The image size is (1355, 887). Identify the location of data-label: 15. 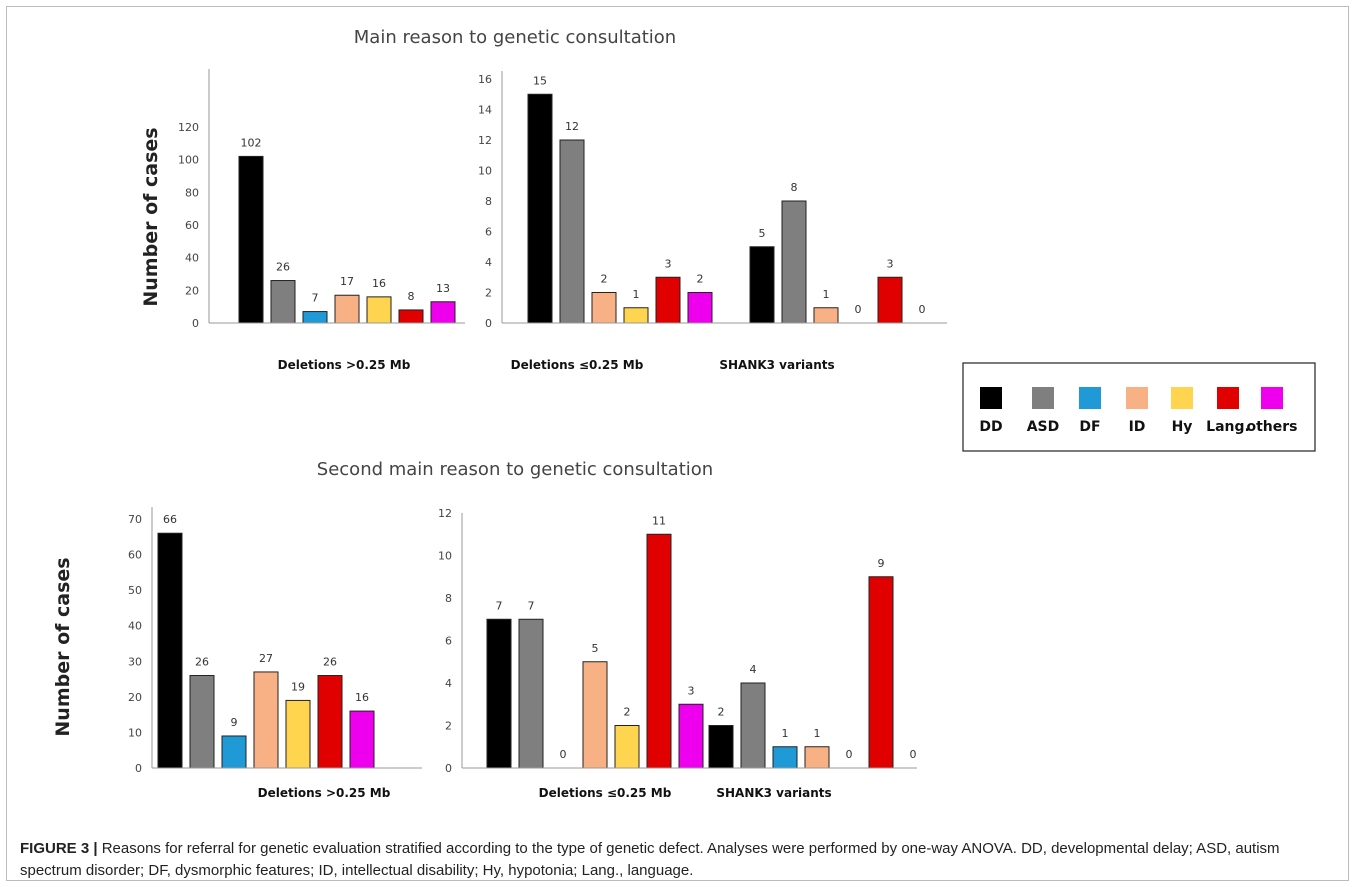
(540, 80).